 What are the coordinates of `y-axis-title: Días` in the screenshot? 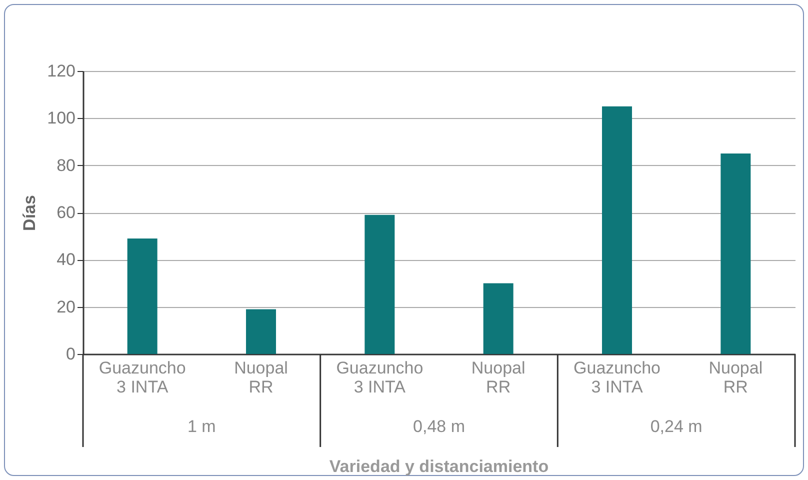 It's located at (30, 213).